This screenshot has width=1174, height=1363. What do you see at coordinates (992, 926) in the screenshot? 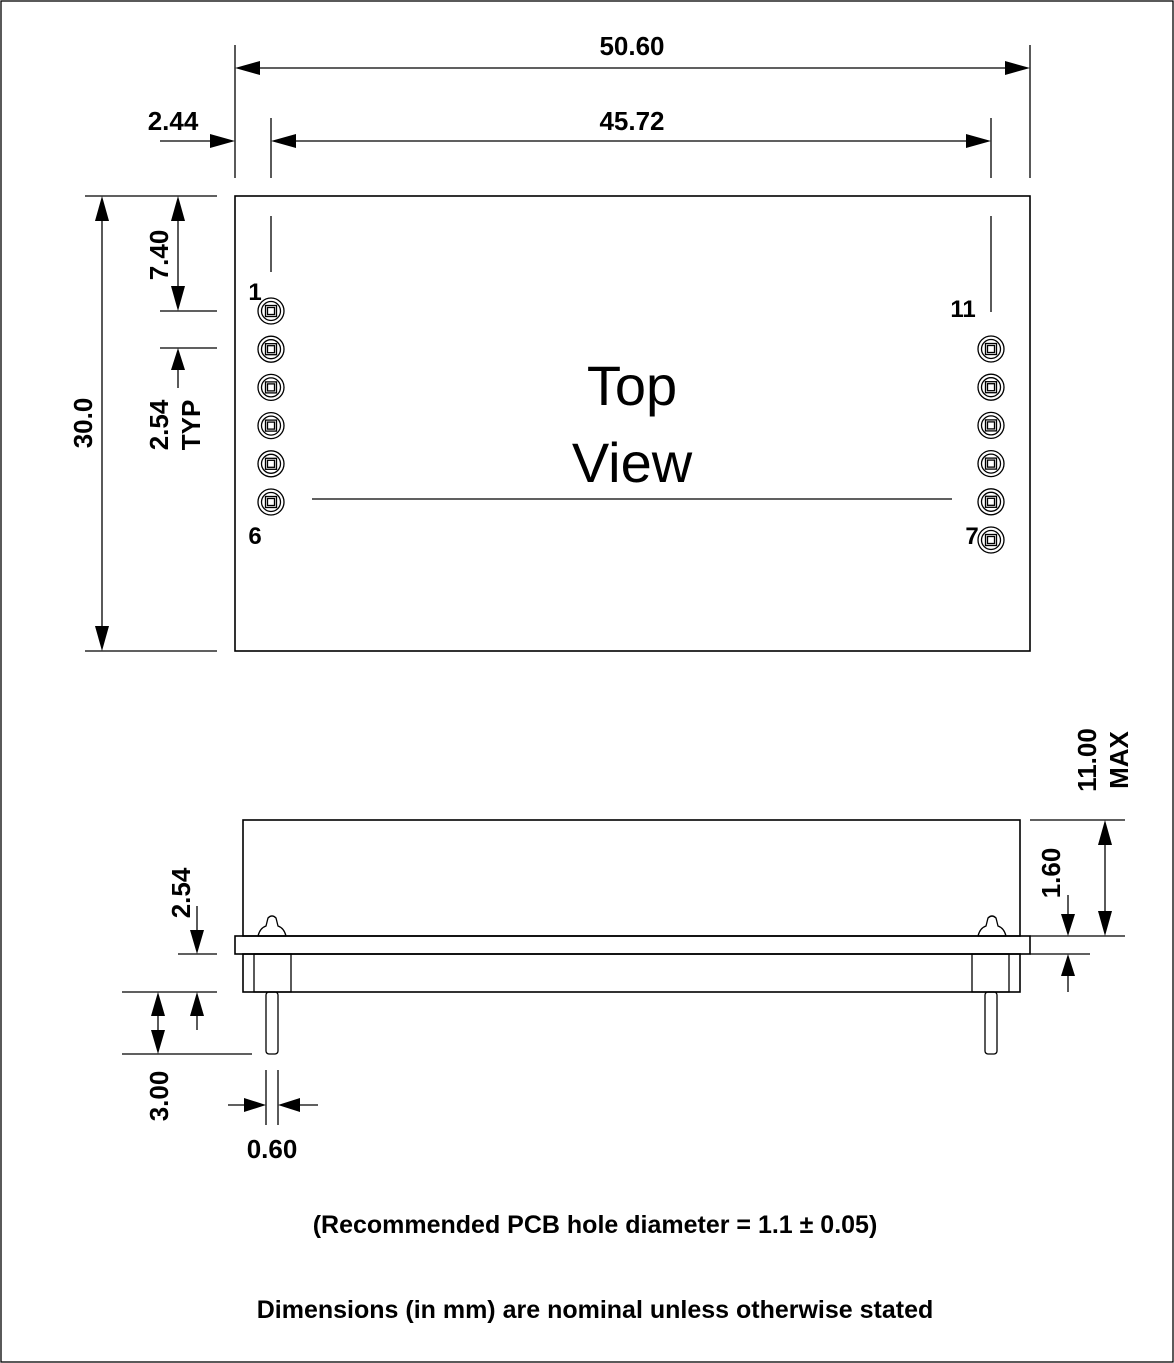
I see `solder-joint-right` at bounding box center [992, 926].